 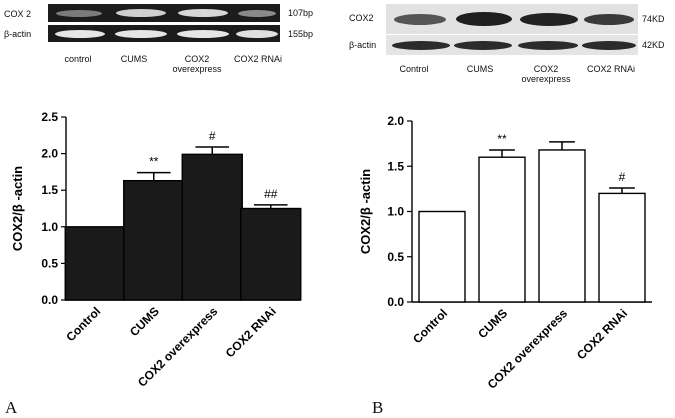 What do you see at coordinates (653, 19) in the screenshot?
I see `blot-b-row1-size: 74KD` at bounding box center [653, 19].